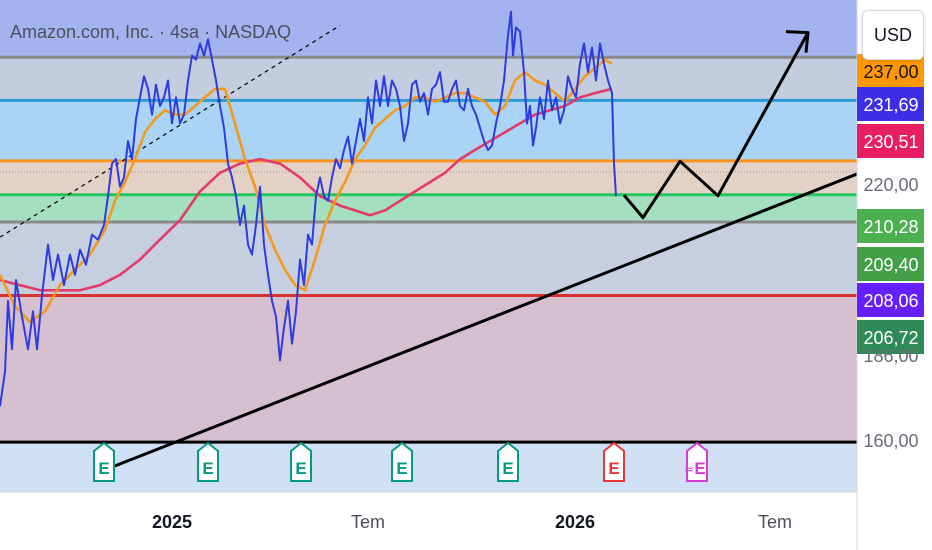 This screenshot has height=550, width=932. Describe the element at coordinates (890, 356) in the screenshot. I see `price-axis-label: 186,00` at that location.